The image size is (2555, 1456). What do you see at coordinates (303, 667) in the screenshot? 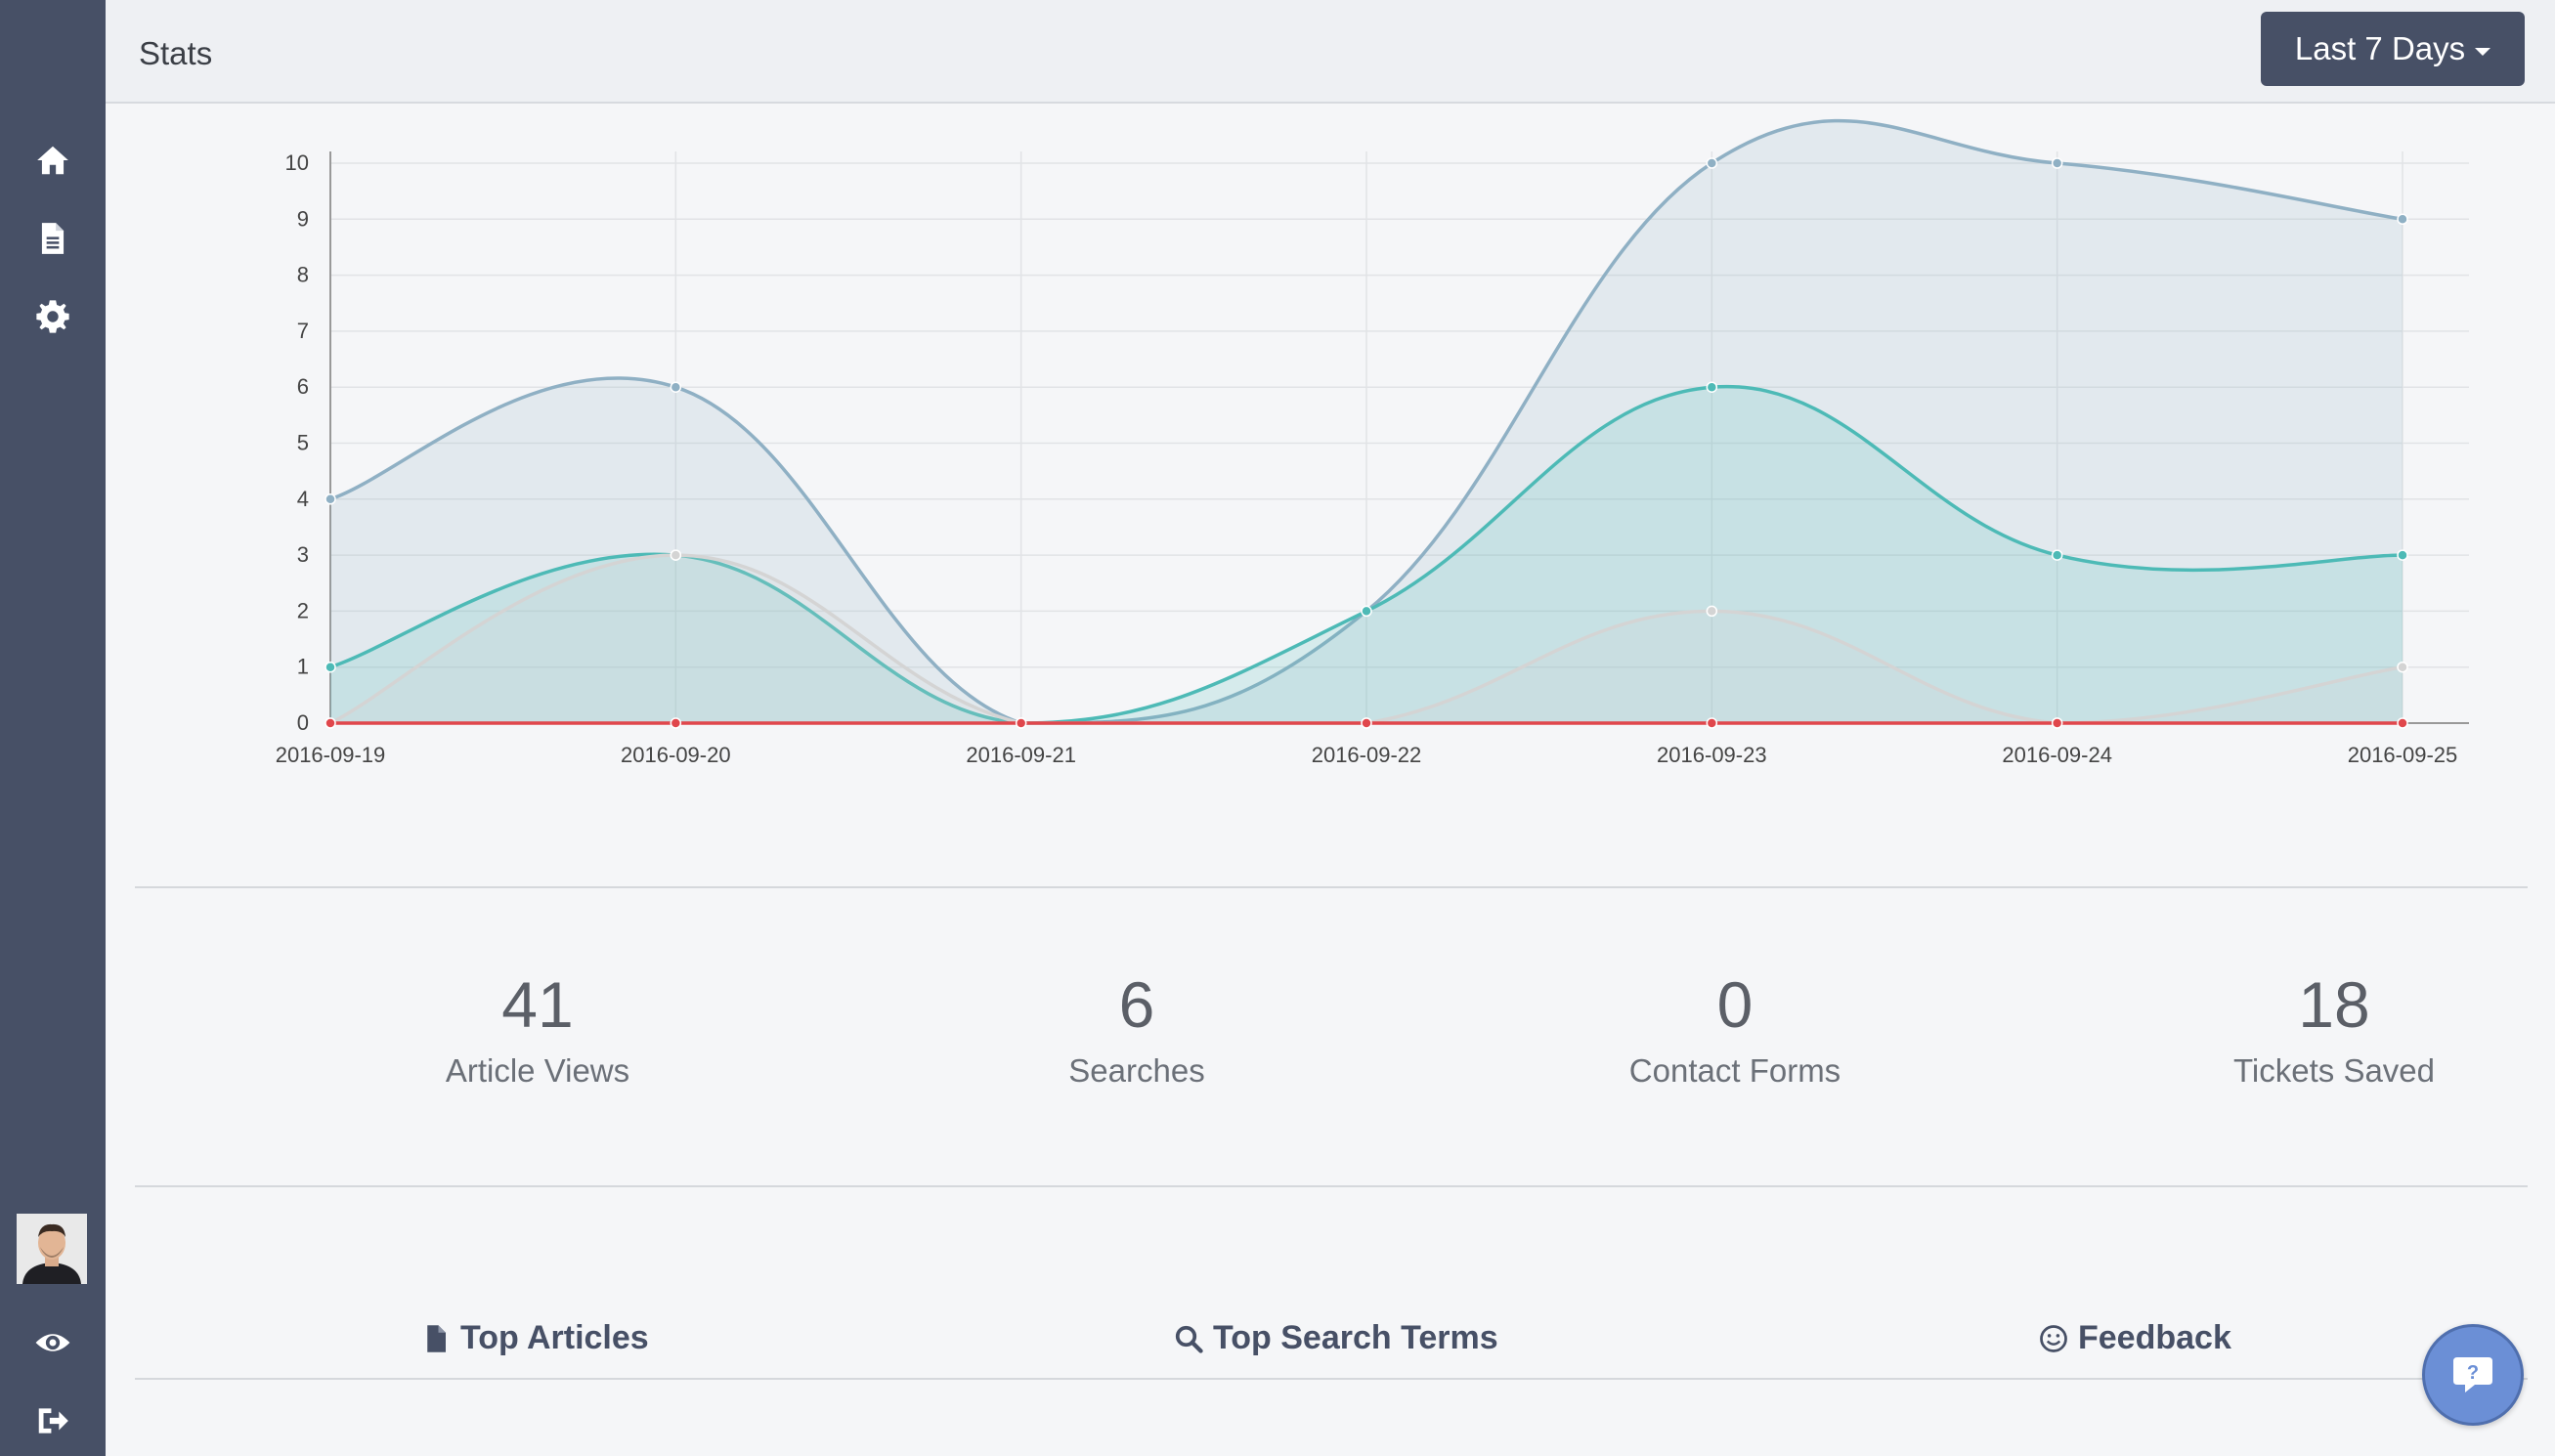
I see `y-tick-label: 1` at bounding box center [303, 667].